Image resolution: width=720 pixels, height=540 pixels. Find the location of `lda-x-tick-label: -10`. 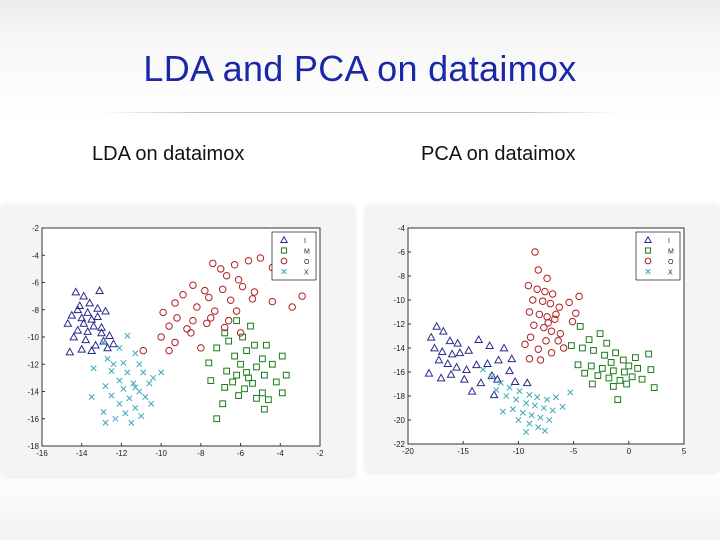

lda-x-tick-label: -10 is located at coordinates (161, 453).